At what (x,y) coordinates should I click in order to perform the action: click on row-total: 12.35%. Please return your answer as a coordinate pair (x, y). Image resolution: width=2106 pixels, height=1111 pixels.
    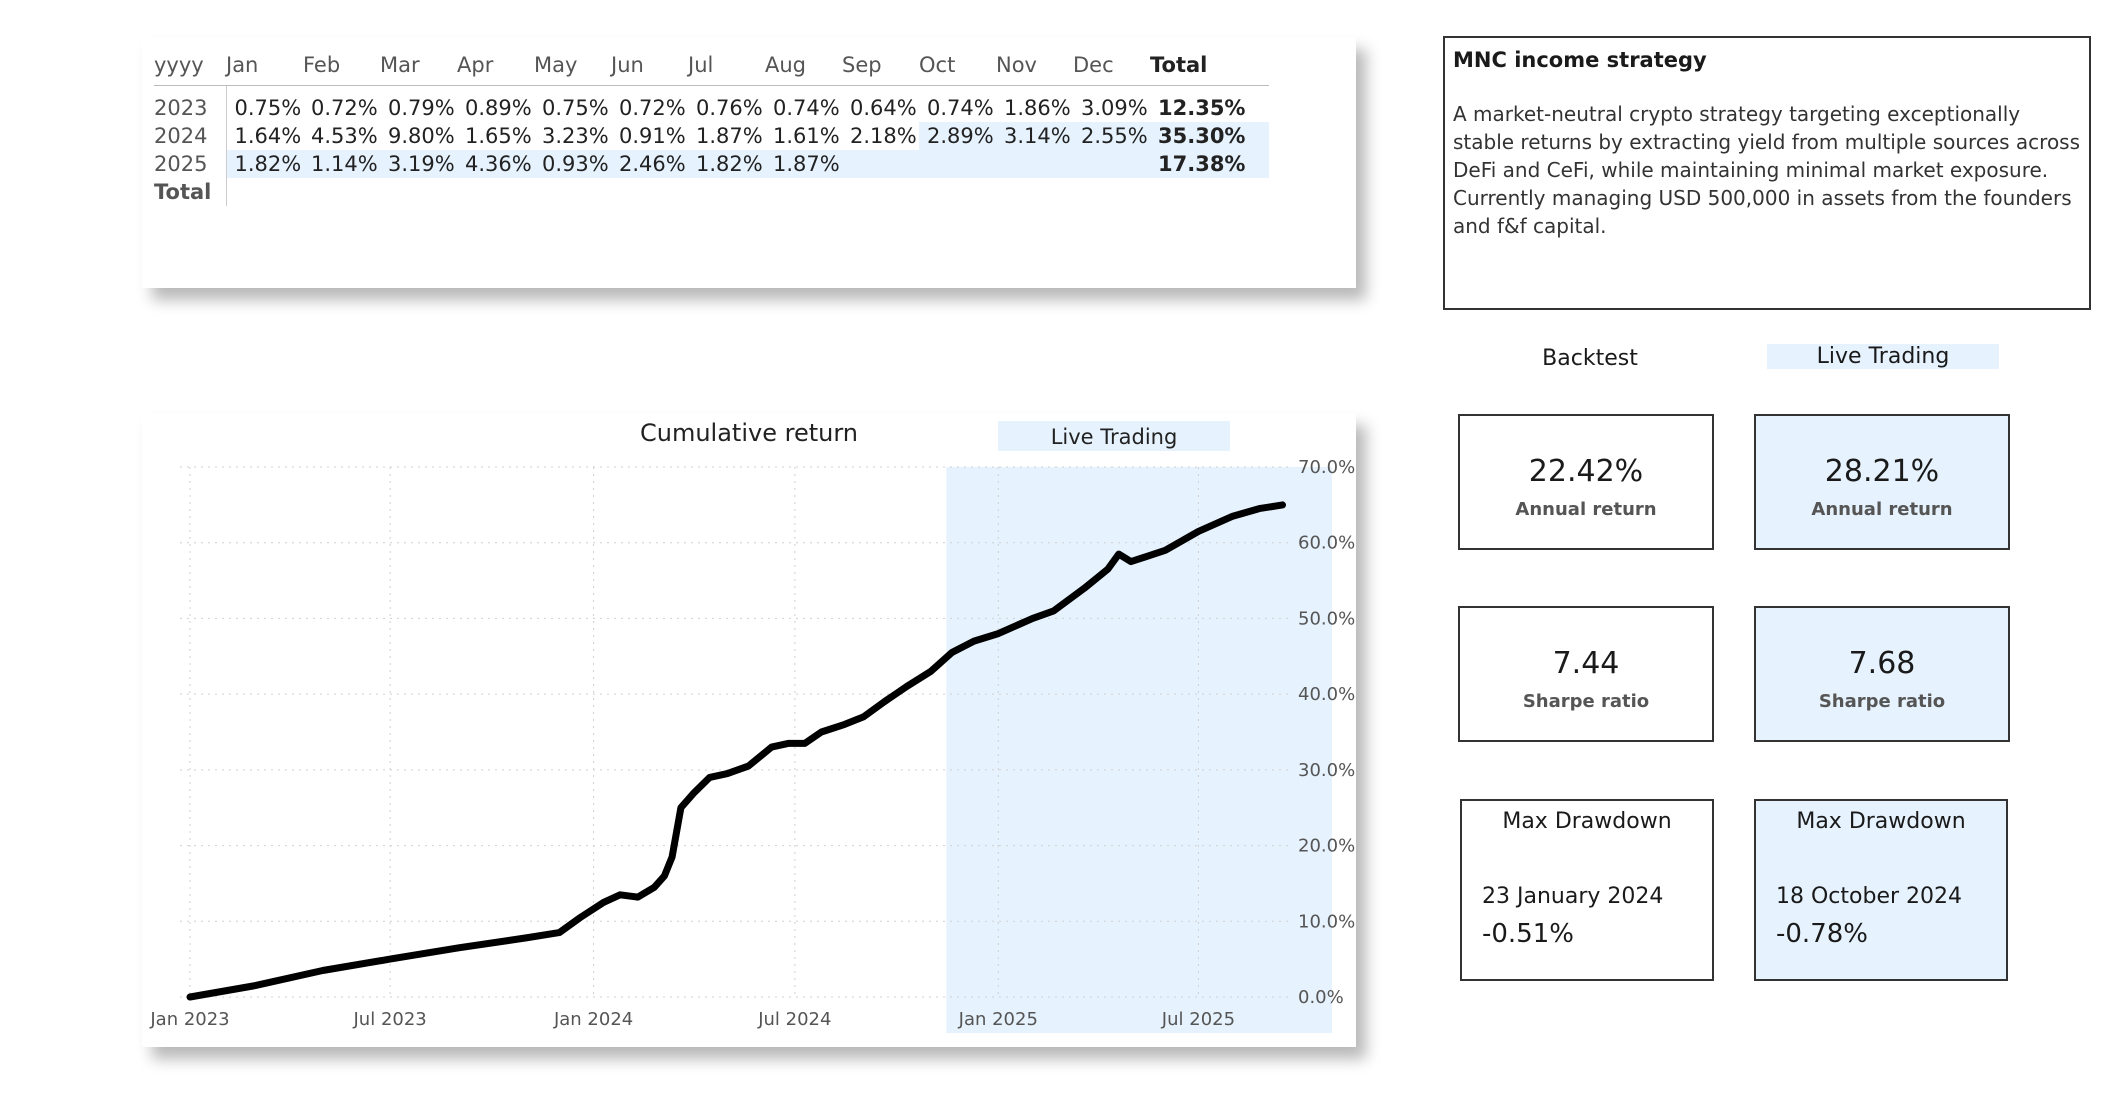
    Looking at the image, I should click on (1202, 108).